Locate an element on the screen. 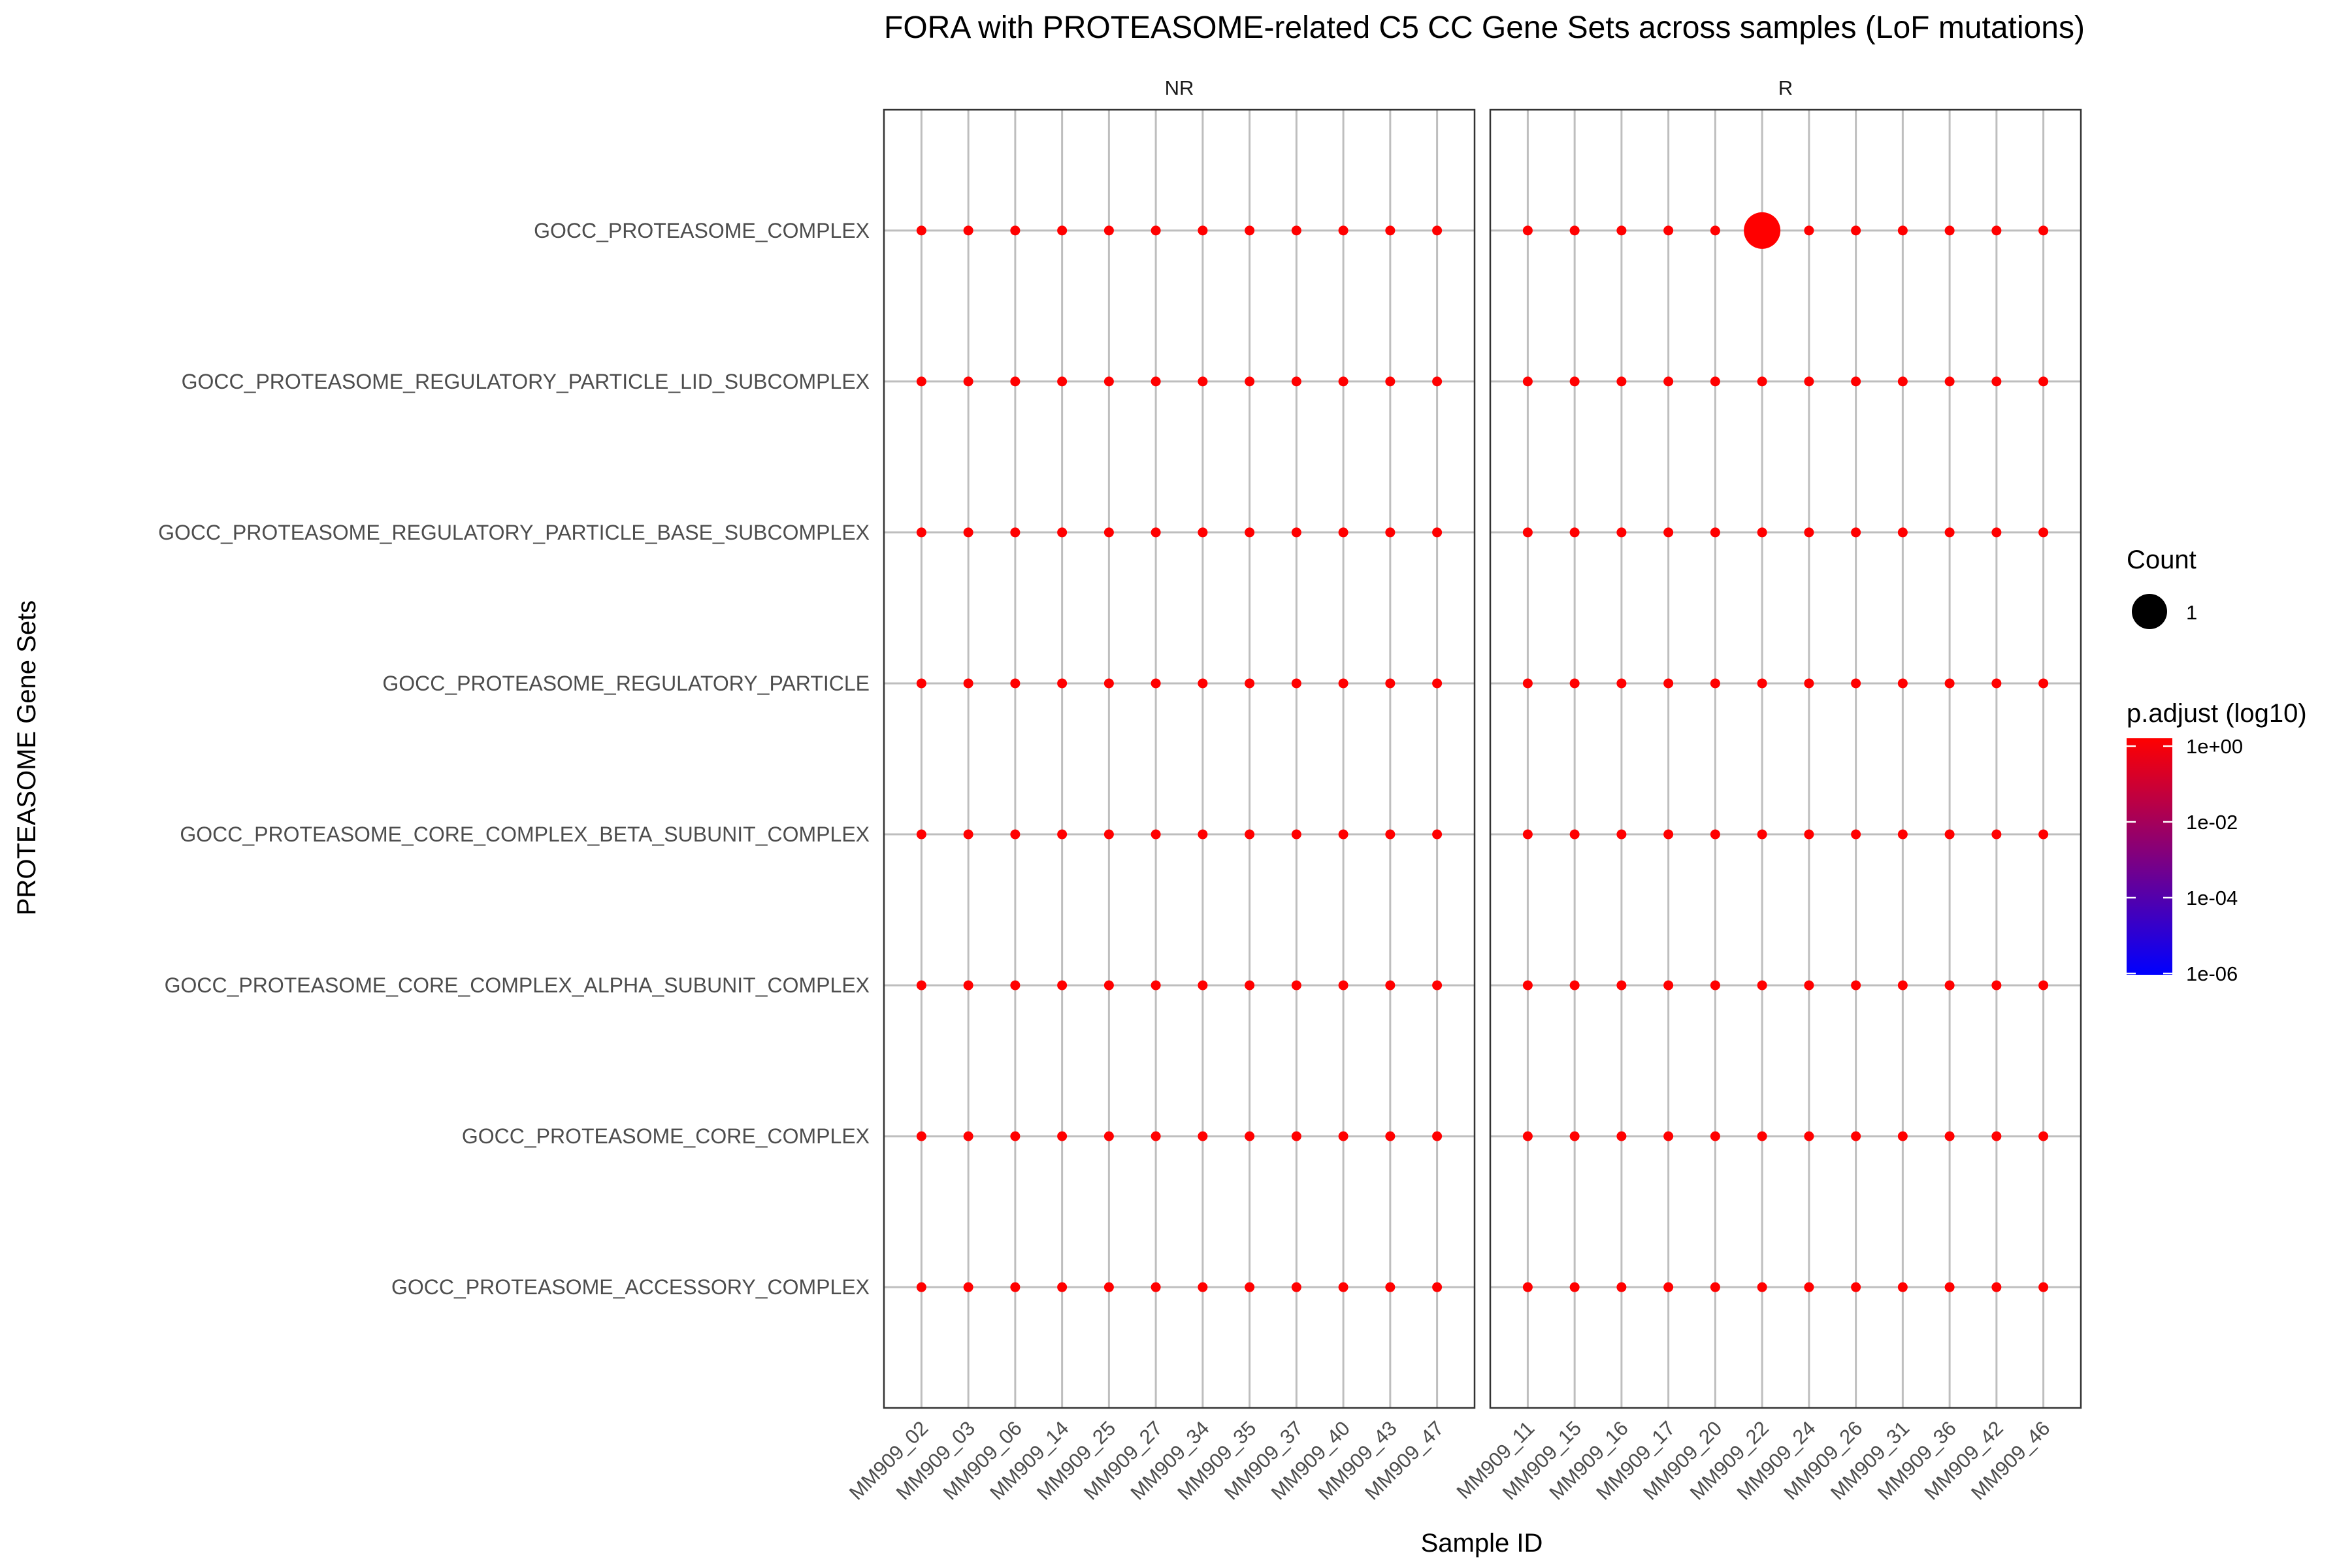  y-tick-label: GOCC_PROTEASOME_REGULATORY_PARTICLE is located at coordinates (626, 683).